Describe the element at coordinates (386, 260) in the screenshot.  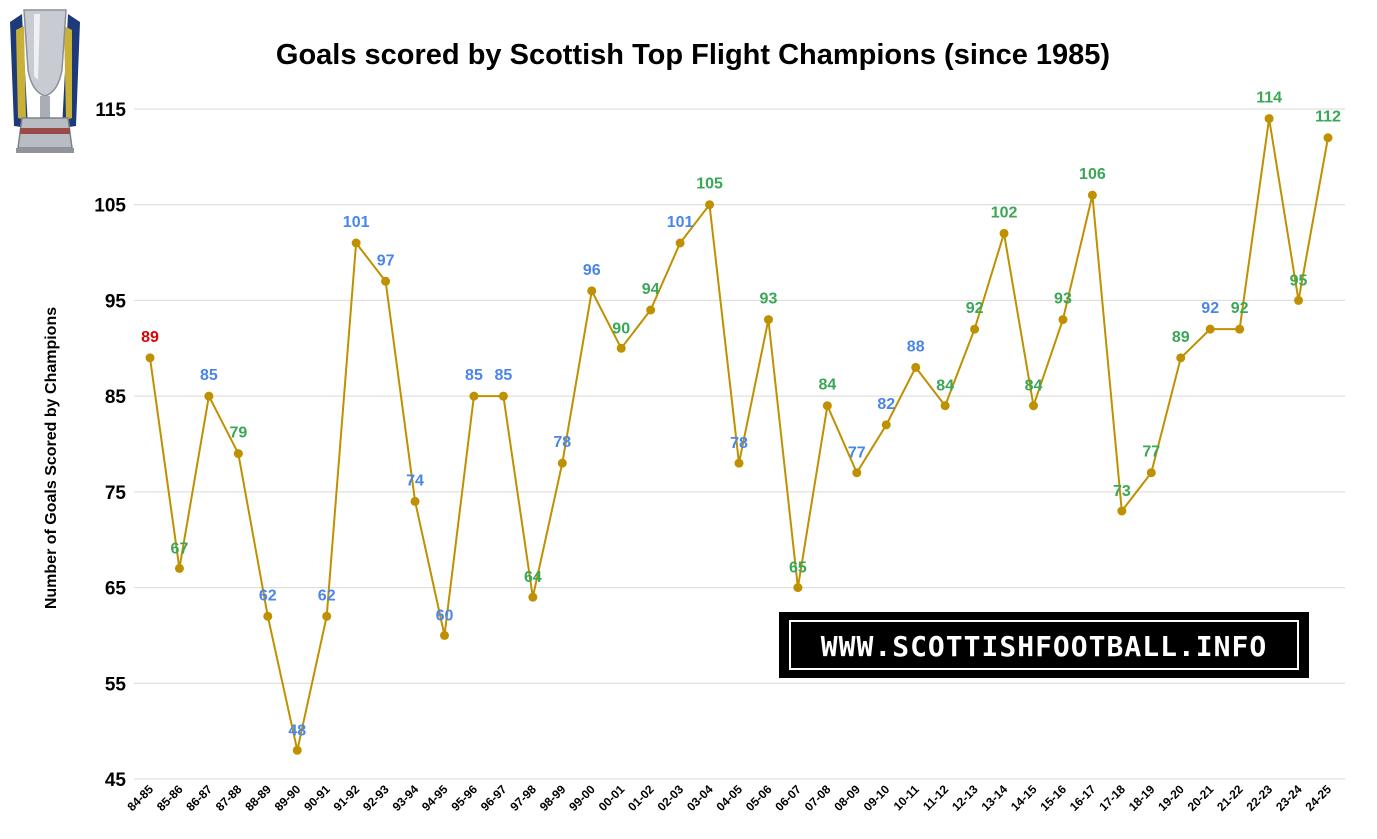
I see `data-label: 97` at that location.